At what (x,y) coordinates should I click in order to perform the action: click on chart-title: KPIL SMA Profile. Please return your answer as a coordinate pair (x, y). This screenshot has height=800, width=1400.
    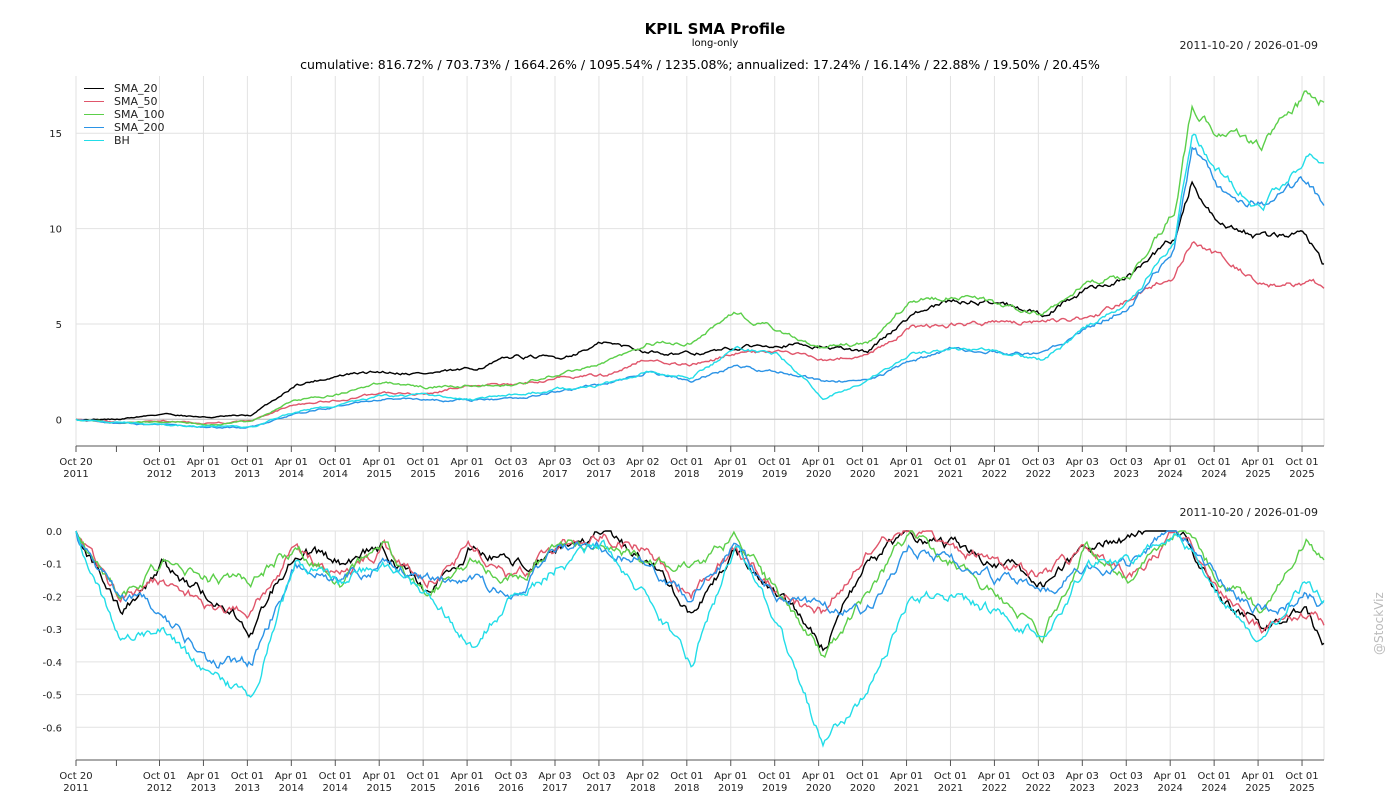
    Looking at the image, I should click on (715, 29).